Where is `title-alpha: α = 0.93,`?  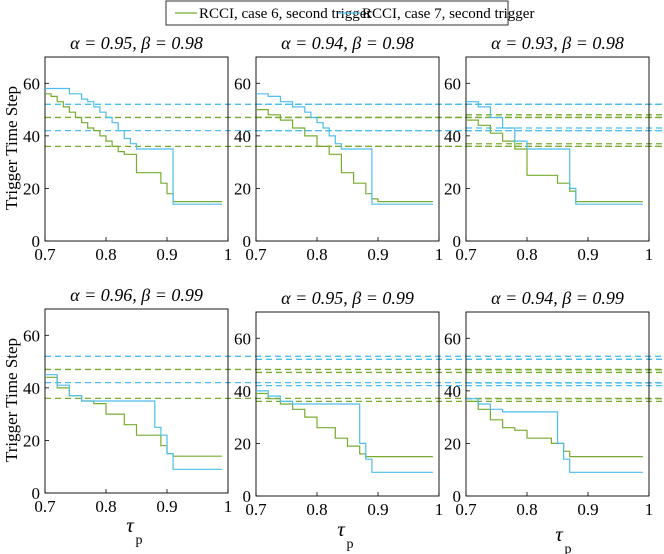 title-alpha: α = 0.93, is located at coordinates (526, 43).